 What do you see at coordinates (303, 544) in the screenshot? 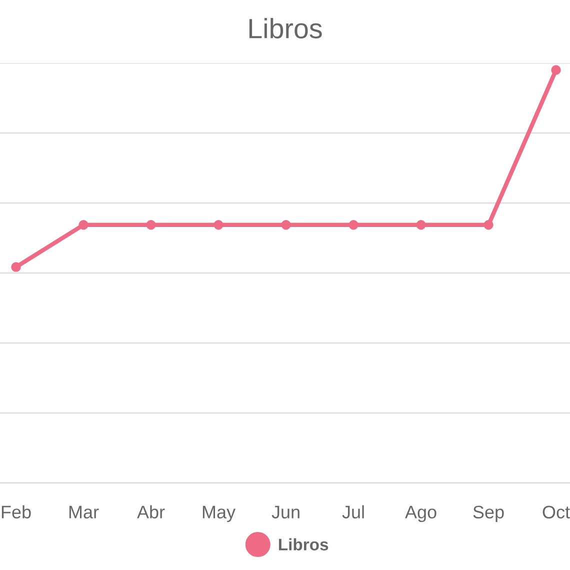
I see `legend-label: Libros` at bounding box center [303, 544].